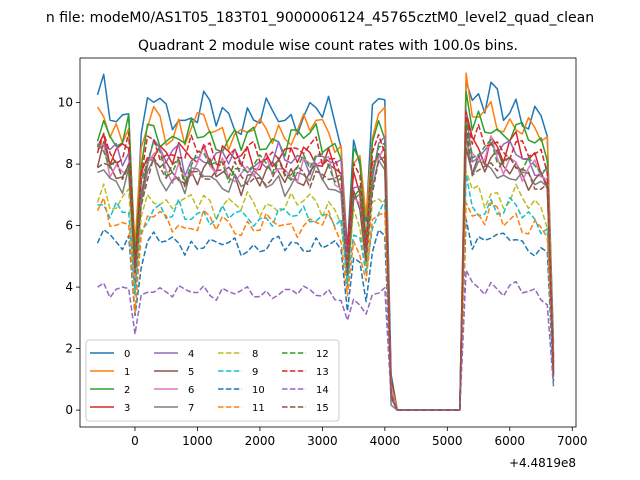 The width and height of the screenshot is (640, 480). What do you see at coordinates (135, 441) in the screenshot?
I see `x-tick-label: 0` at bounding box center [135, 441].